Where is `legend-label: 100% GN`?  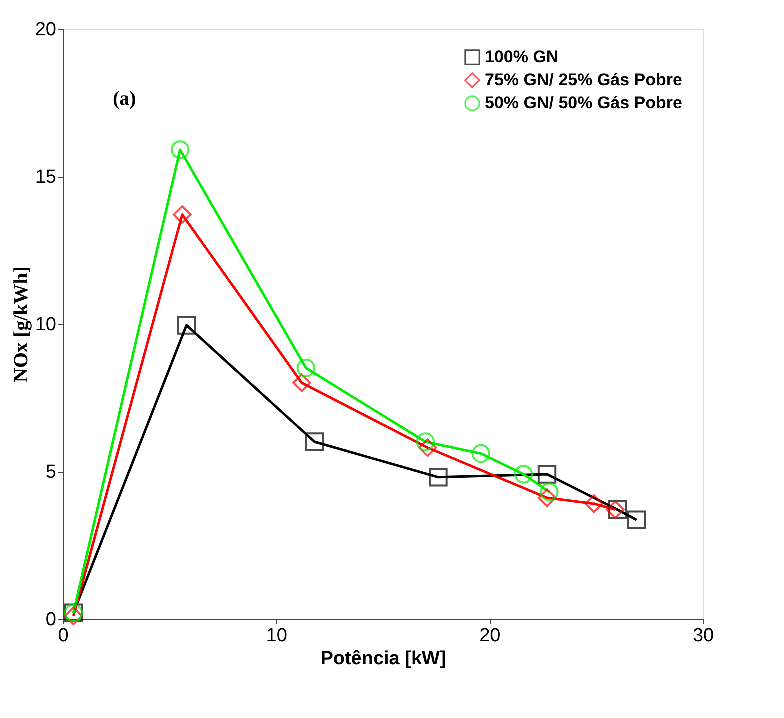
legend-label: 100% GN is located at coordinates (522, 57).